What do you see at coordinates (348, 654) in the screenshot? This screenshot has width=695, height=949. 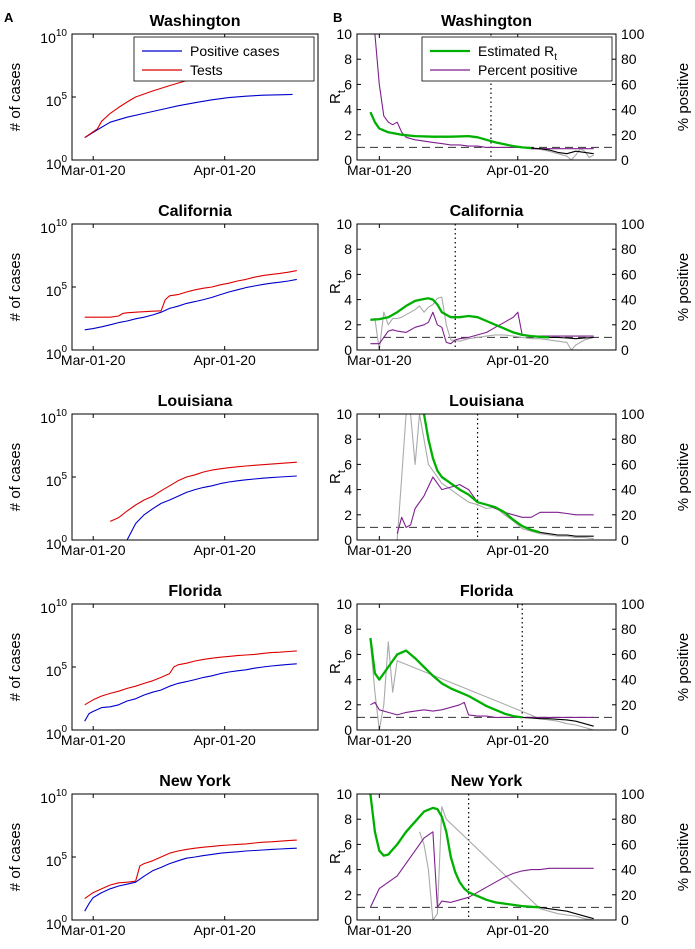 I see `y-tick-label: 6` at bounding box center [348, 654].